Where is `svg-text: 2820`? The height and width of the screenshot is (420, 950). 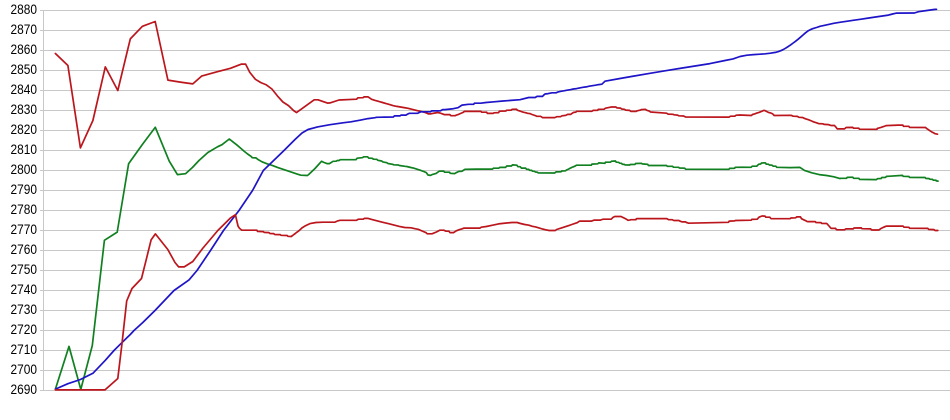 svg-text: 2820 is located at coordinates (24, 129).